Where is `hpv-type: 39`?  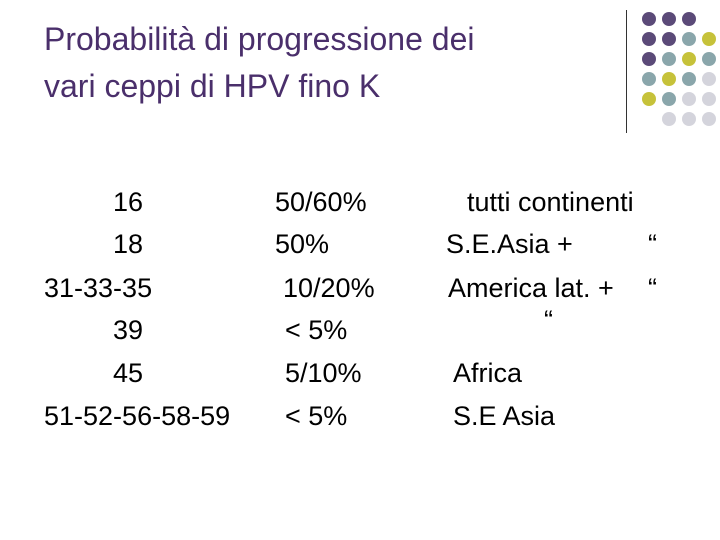 hpv-type: 39 is located at coordinates (128, 330).